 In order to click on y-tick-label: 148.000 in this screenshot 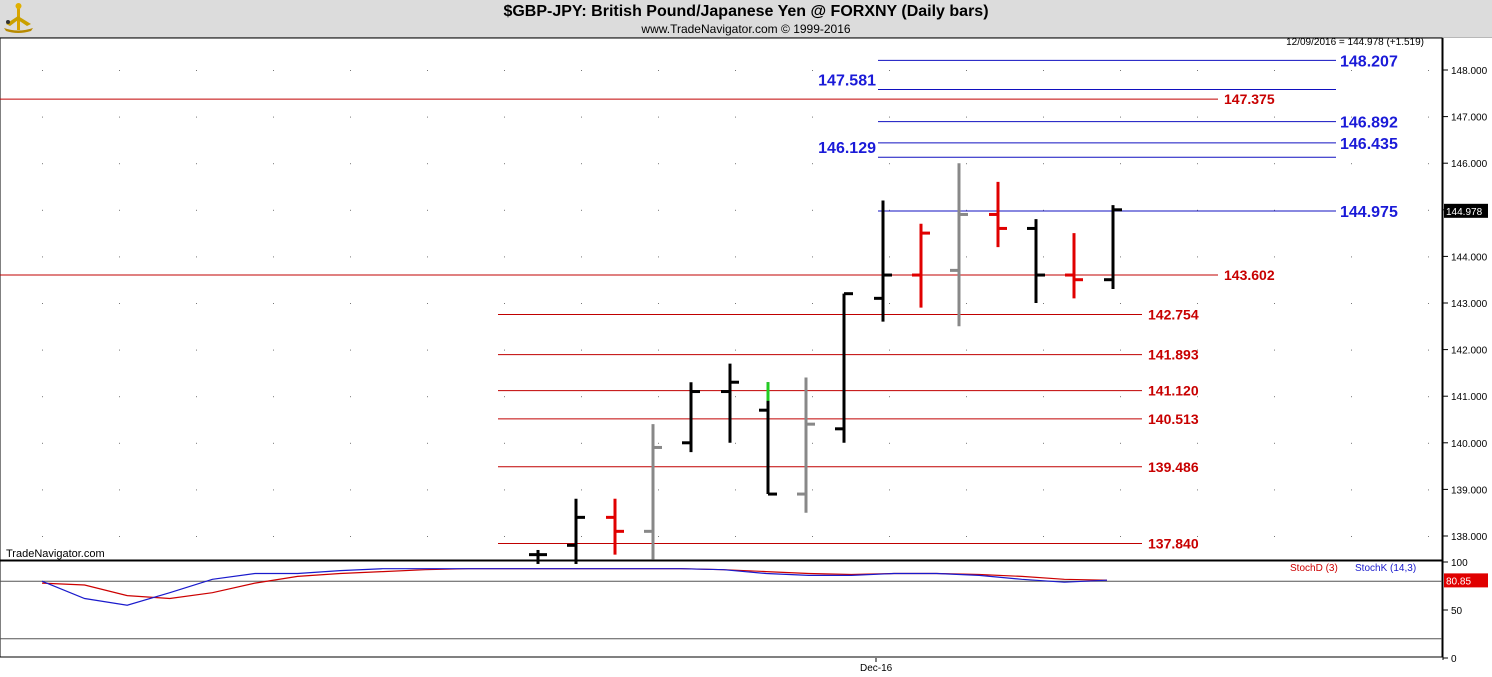, I will do `click(1469, 71)`.